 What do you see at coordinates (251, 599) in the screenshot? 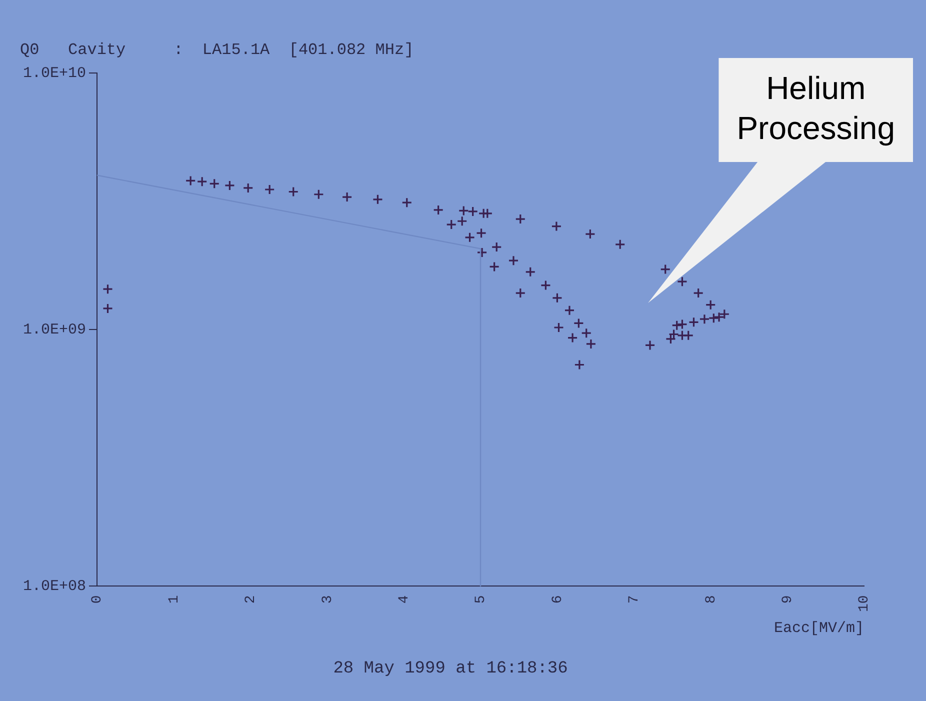
I see `x-tick-label: 2` at bounding box center [251, 599].